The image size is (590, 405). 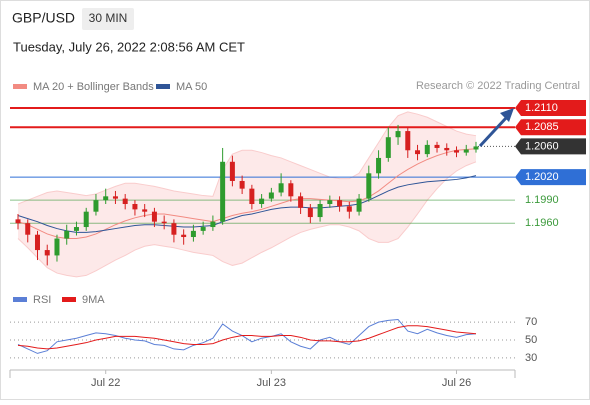 What do you see at coordinates (531, 358) in the screenshot?
I see `y-tick-label: 30` at bounding box center [531, 358].